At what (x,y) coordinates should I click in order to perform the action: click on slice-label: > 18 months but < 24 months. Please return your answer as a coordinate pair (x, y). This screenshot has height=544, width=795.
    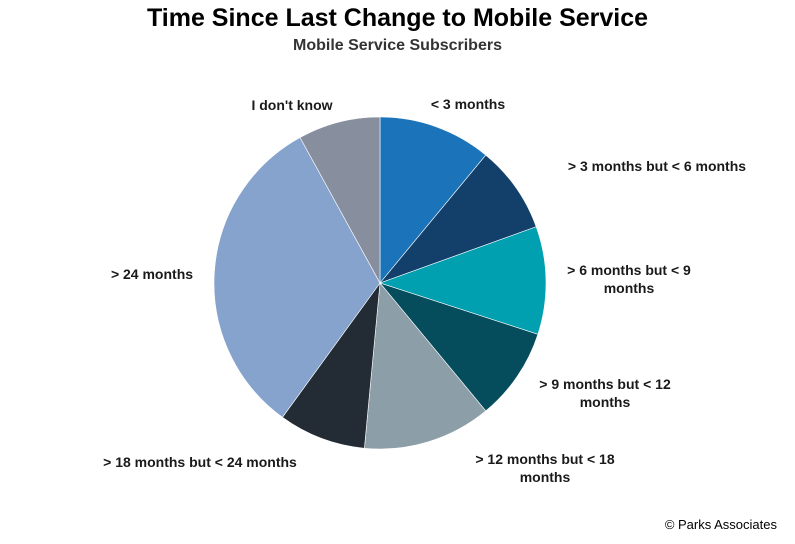
    Looking at the image, I should click on (200, 462).